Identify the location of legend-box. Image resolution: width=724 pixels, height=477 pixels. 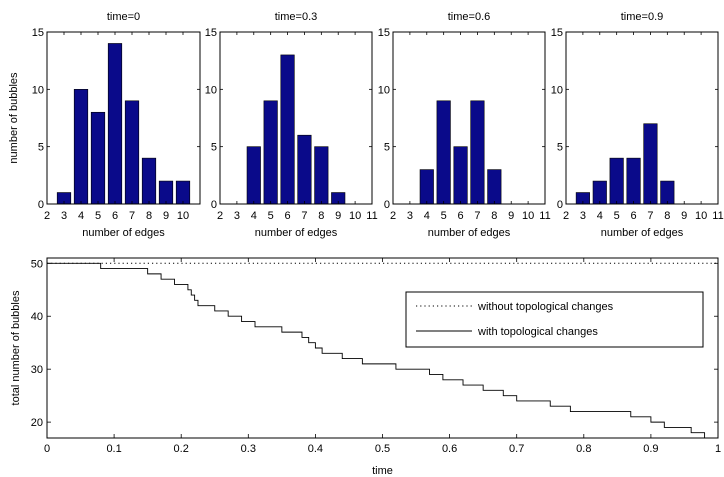
(554, 319).